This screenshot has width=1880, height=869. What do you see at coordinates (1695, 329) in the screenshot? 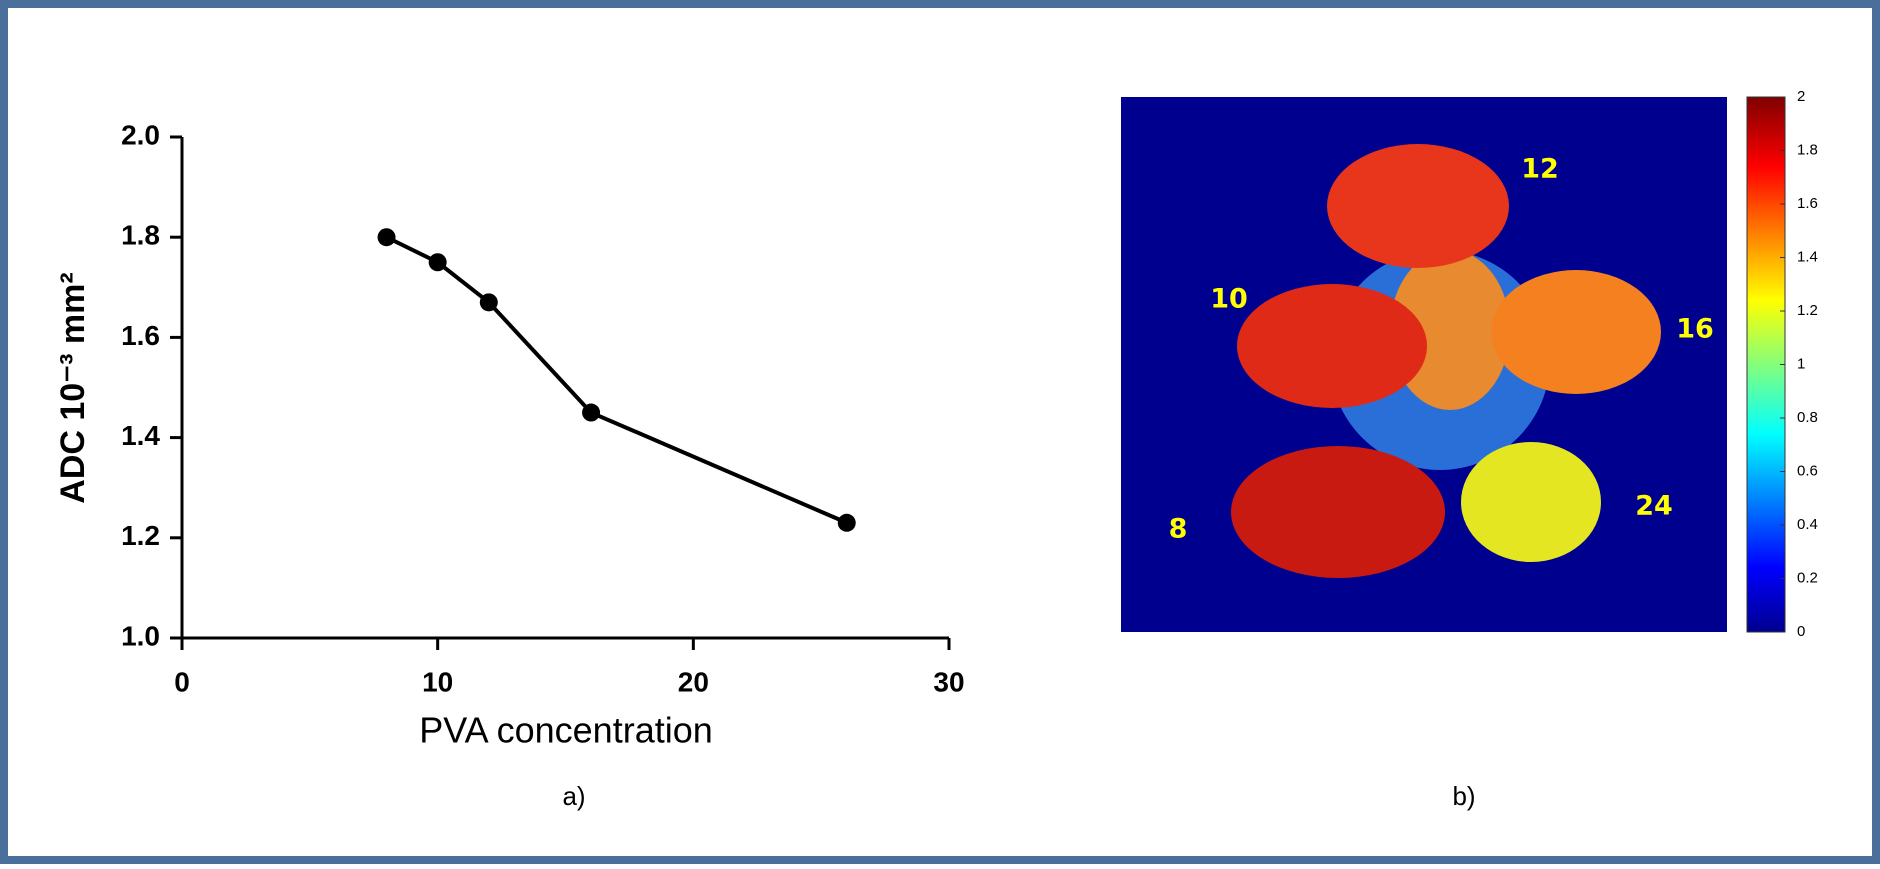
I see `annotation: 16` at bounding box center [1695, 329].